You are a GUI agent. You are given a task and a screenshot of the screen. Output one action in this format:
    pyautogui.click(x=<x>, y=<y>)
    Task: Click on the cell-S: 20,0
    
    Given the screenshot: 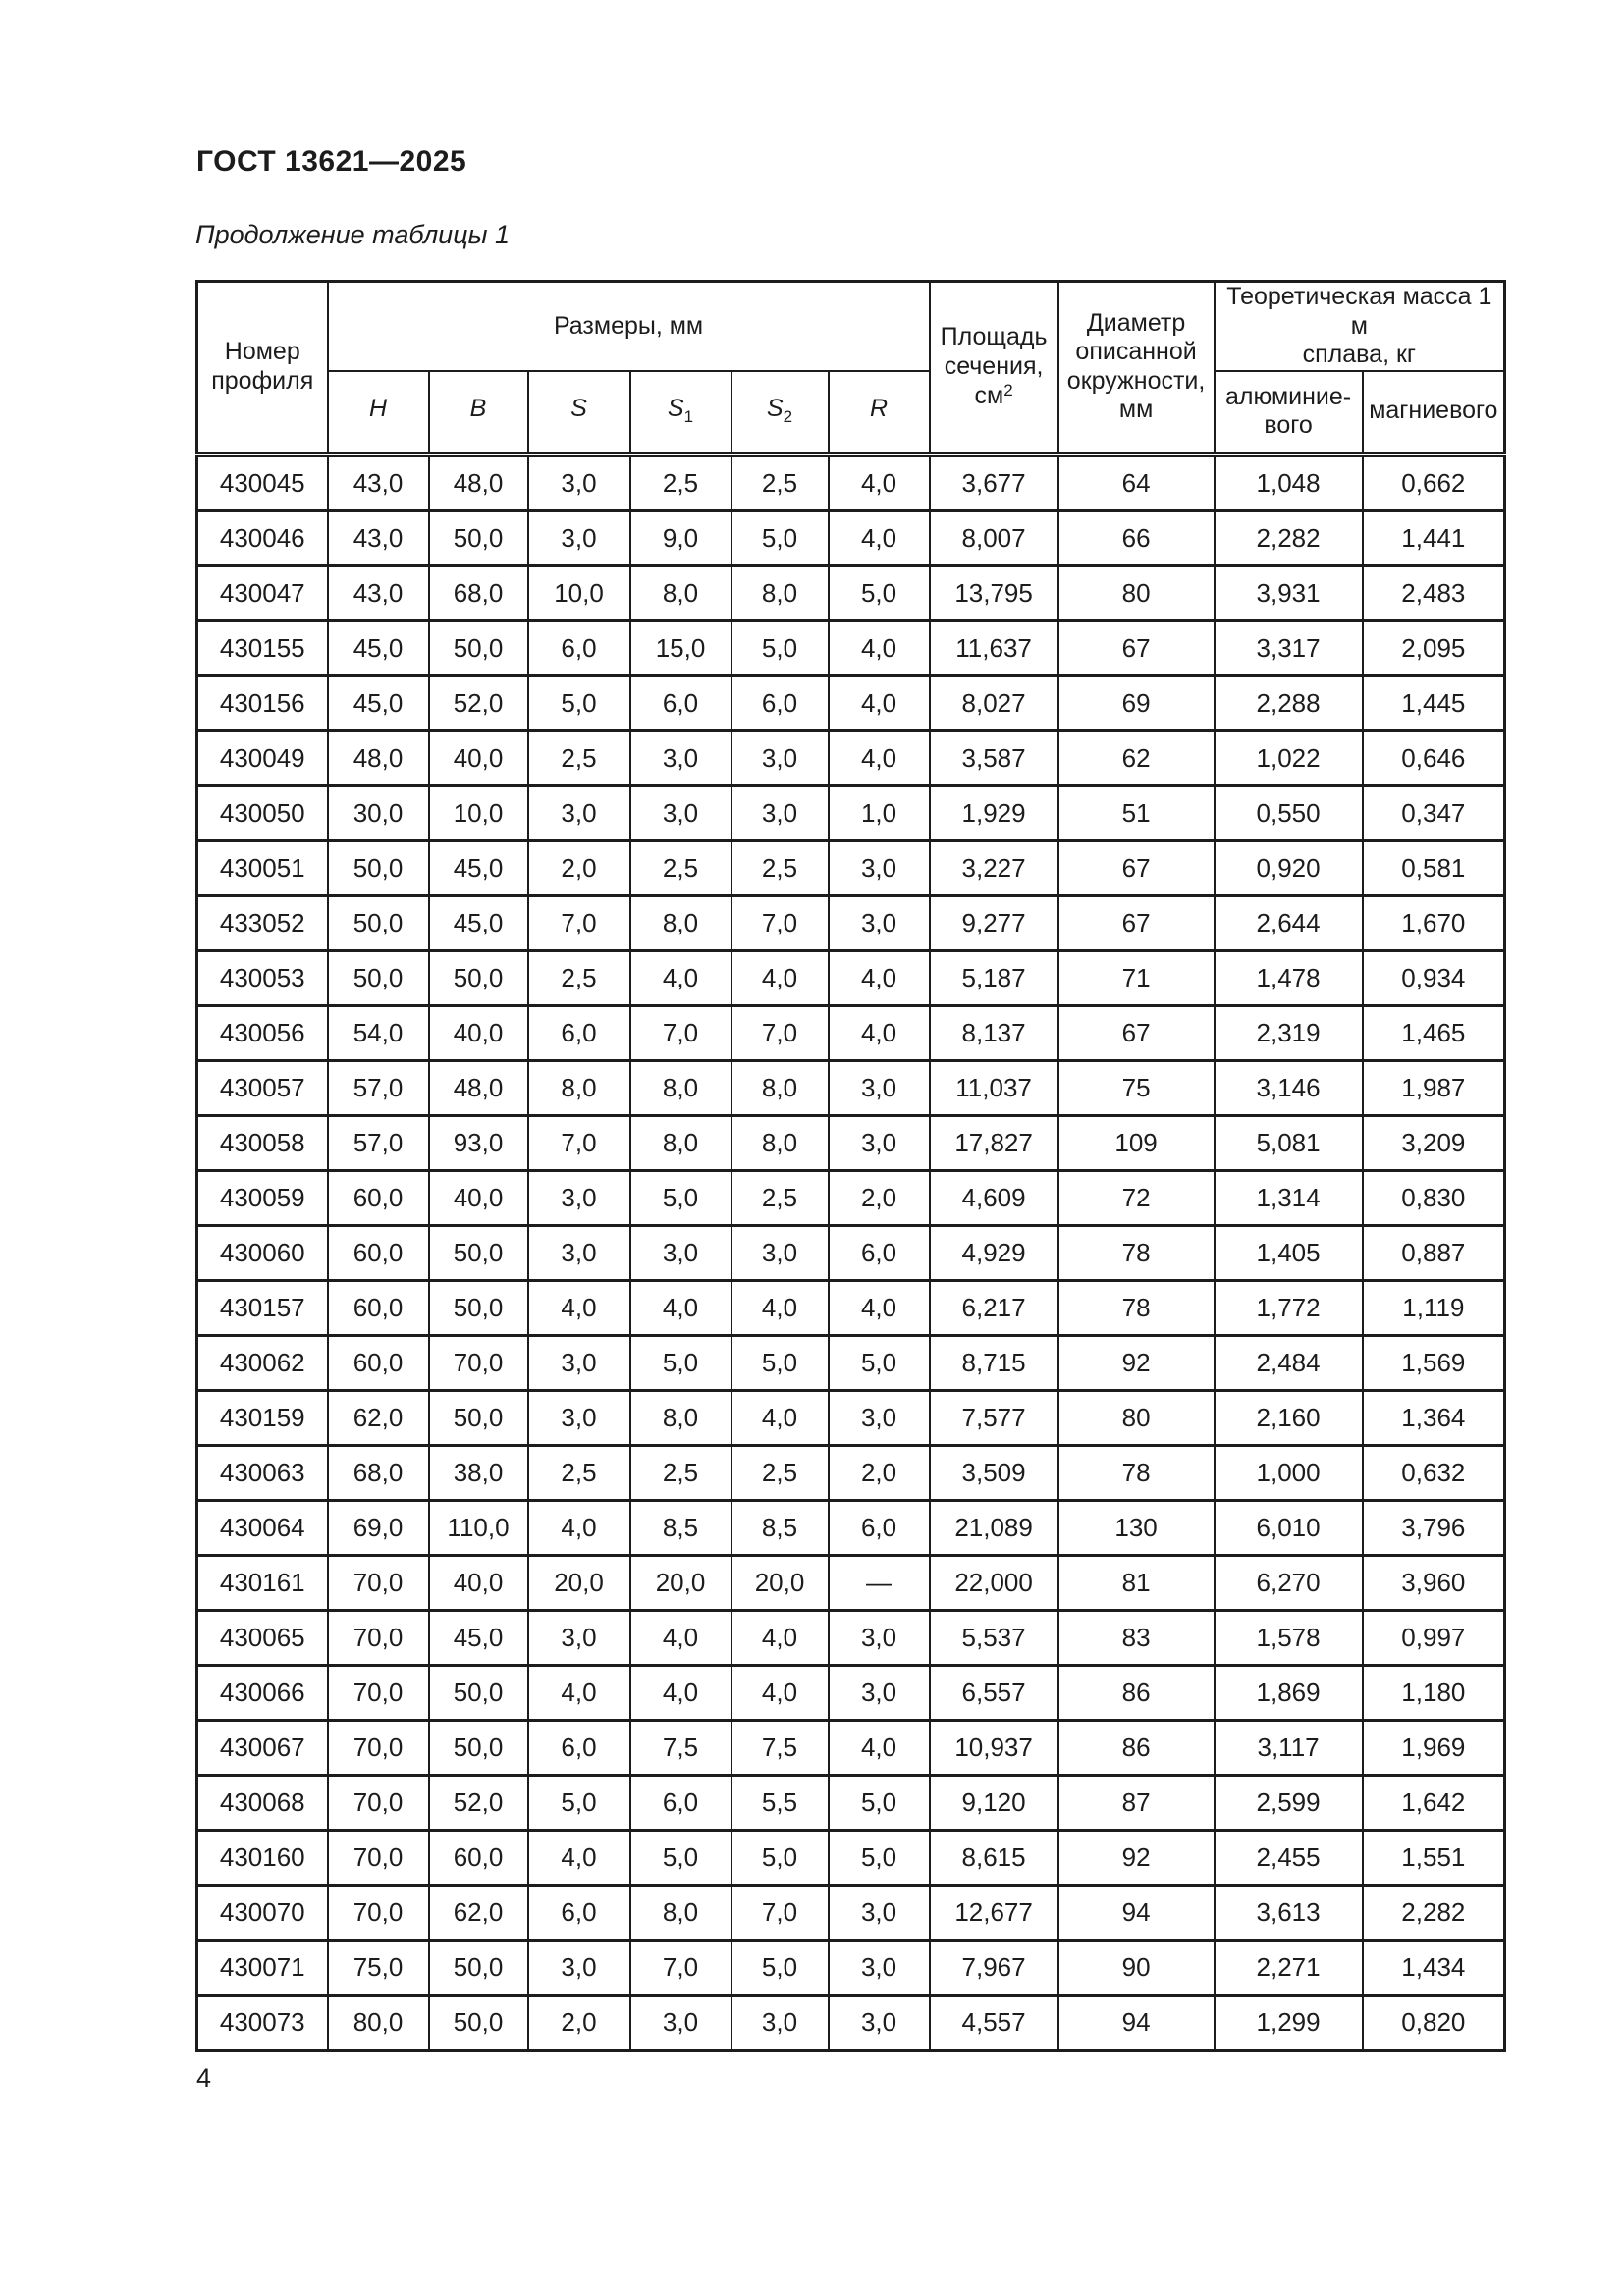 What is the action you would take?
    pyautogui.click(x=578, y=1583)
    